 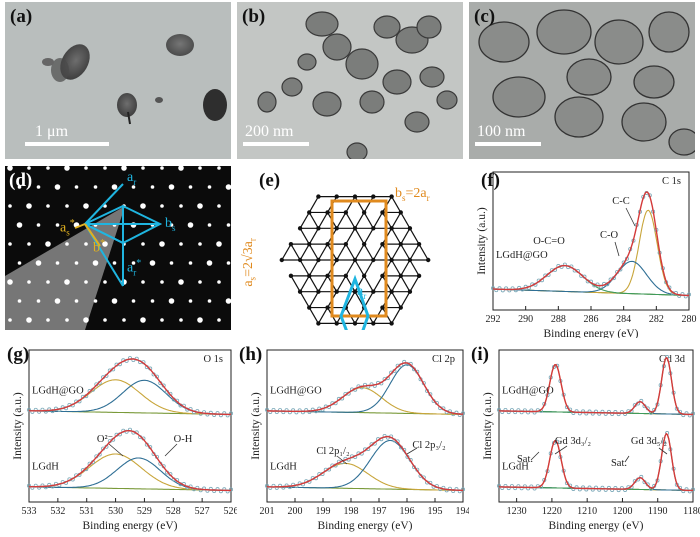 What do you see at coordinates (132, 178) in the screenshot?
I see `label-ar: ar` at bounding box center [132, 178].